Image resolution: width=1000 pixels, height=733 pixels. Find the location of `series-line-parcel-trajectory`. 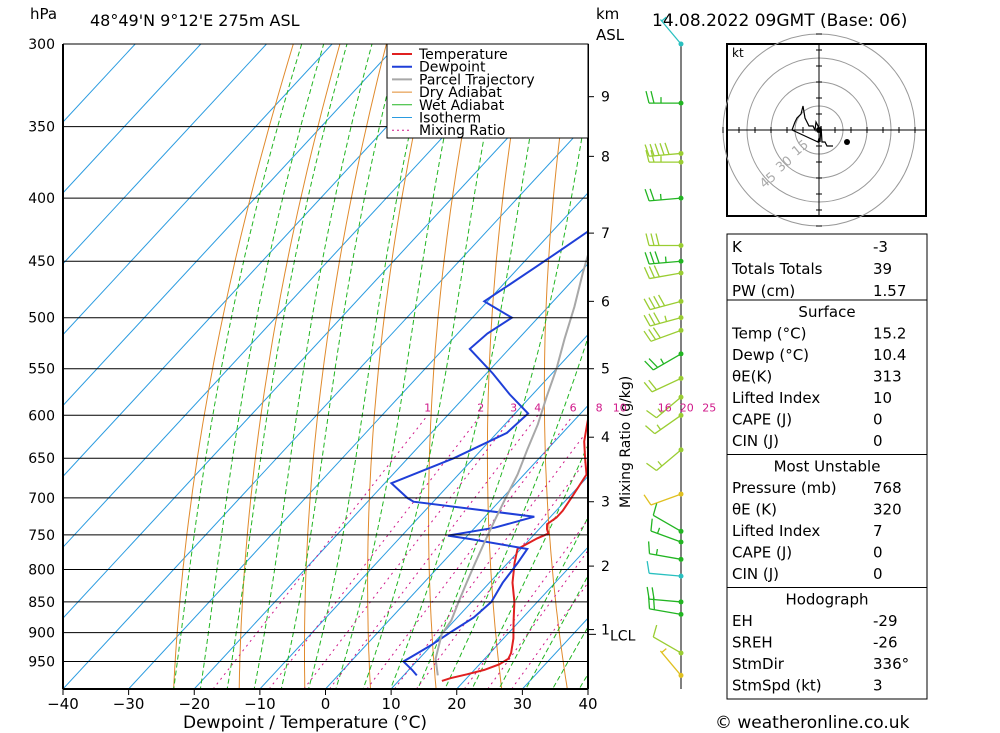

series-line-parcel-trajectory is located at coordinates (511, 463).